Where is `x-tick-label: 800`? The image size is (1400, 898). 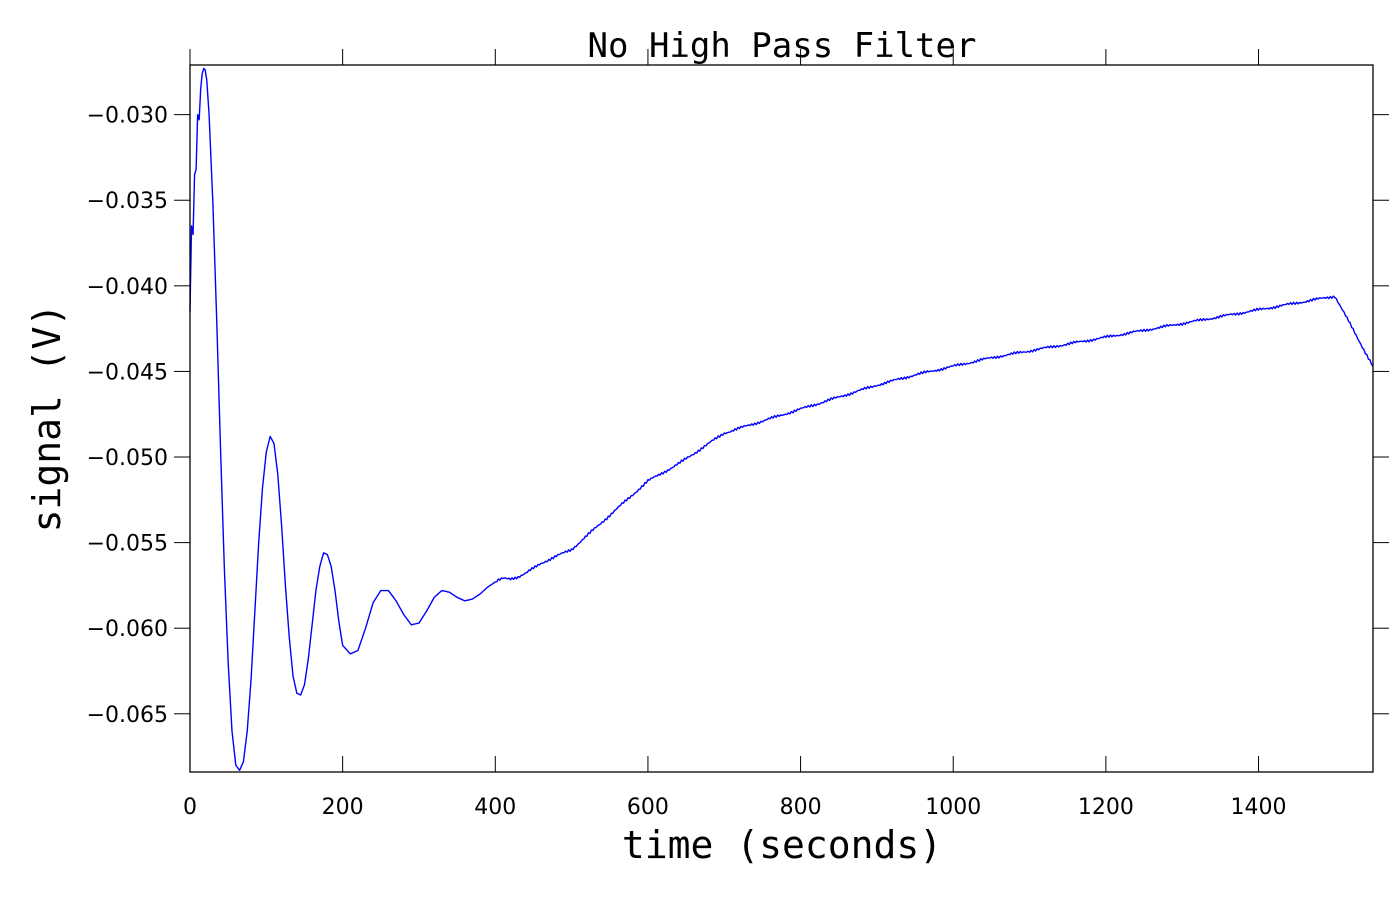 x-tick-label: 800 is located at coordinates (801, 807).